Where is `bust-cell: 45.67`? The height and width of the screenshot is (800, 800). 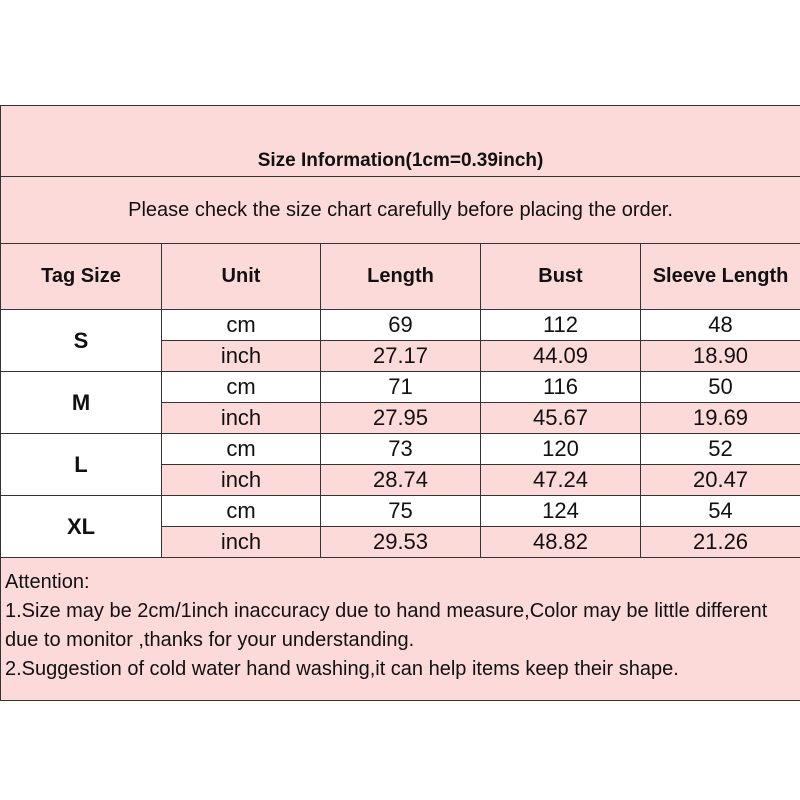 bust-cell: 45.67 is located at coordinates (560, 418).